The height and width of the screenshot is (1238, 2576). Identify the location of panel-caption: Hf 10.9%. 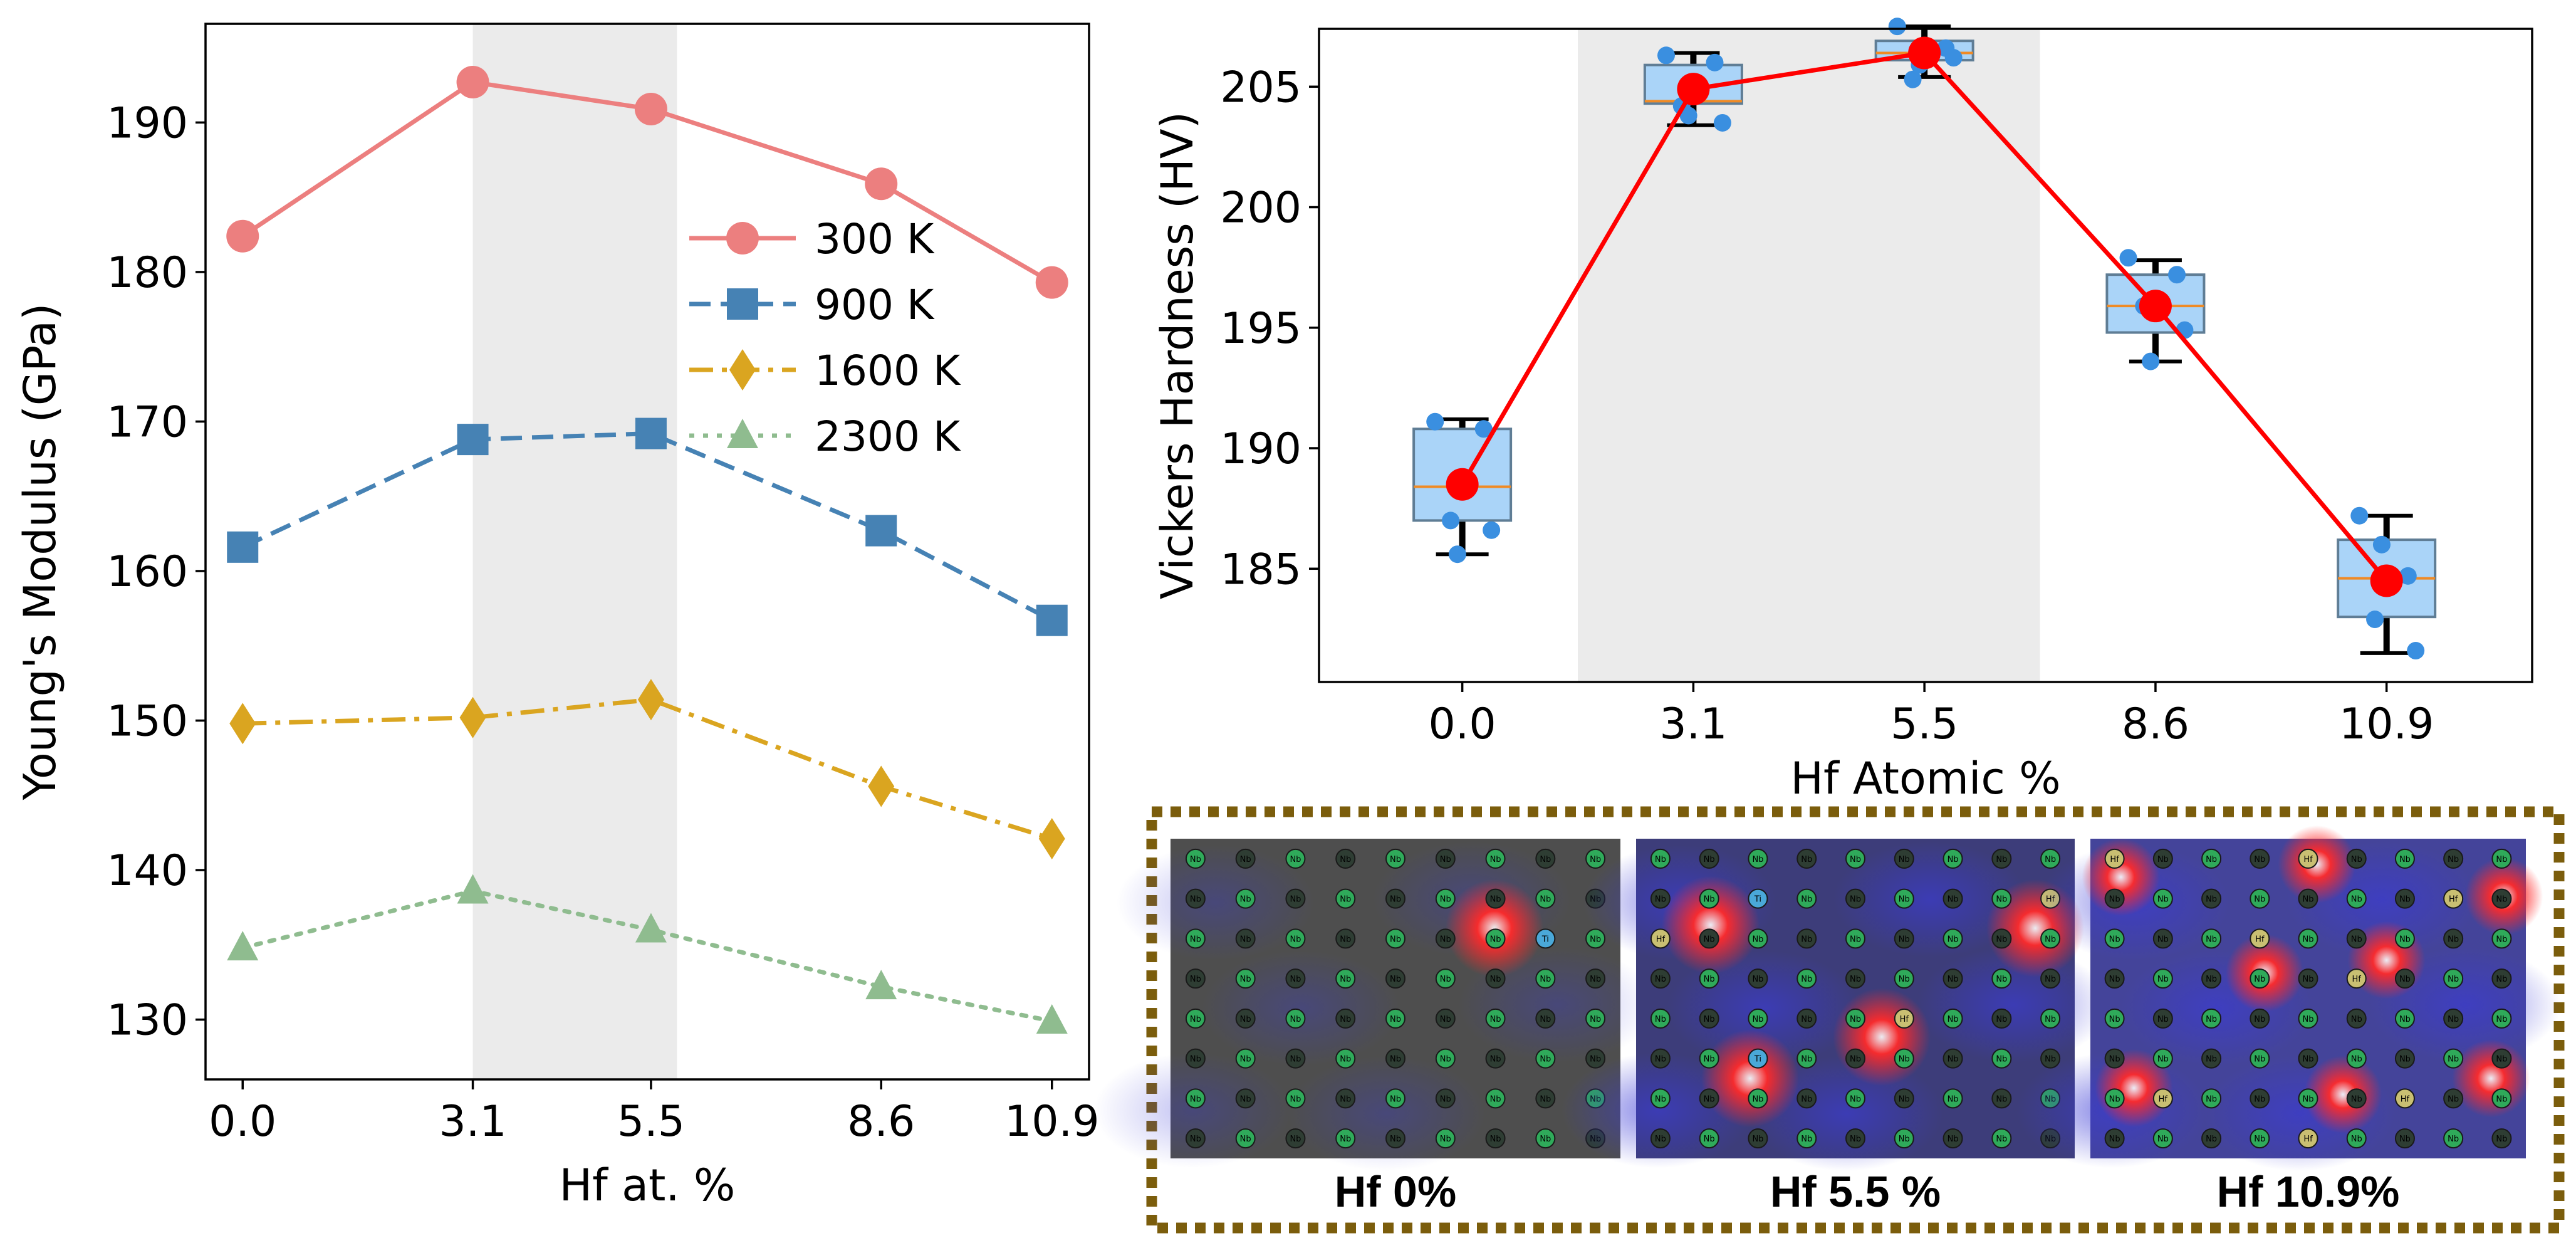
(2308, 1191).